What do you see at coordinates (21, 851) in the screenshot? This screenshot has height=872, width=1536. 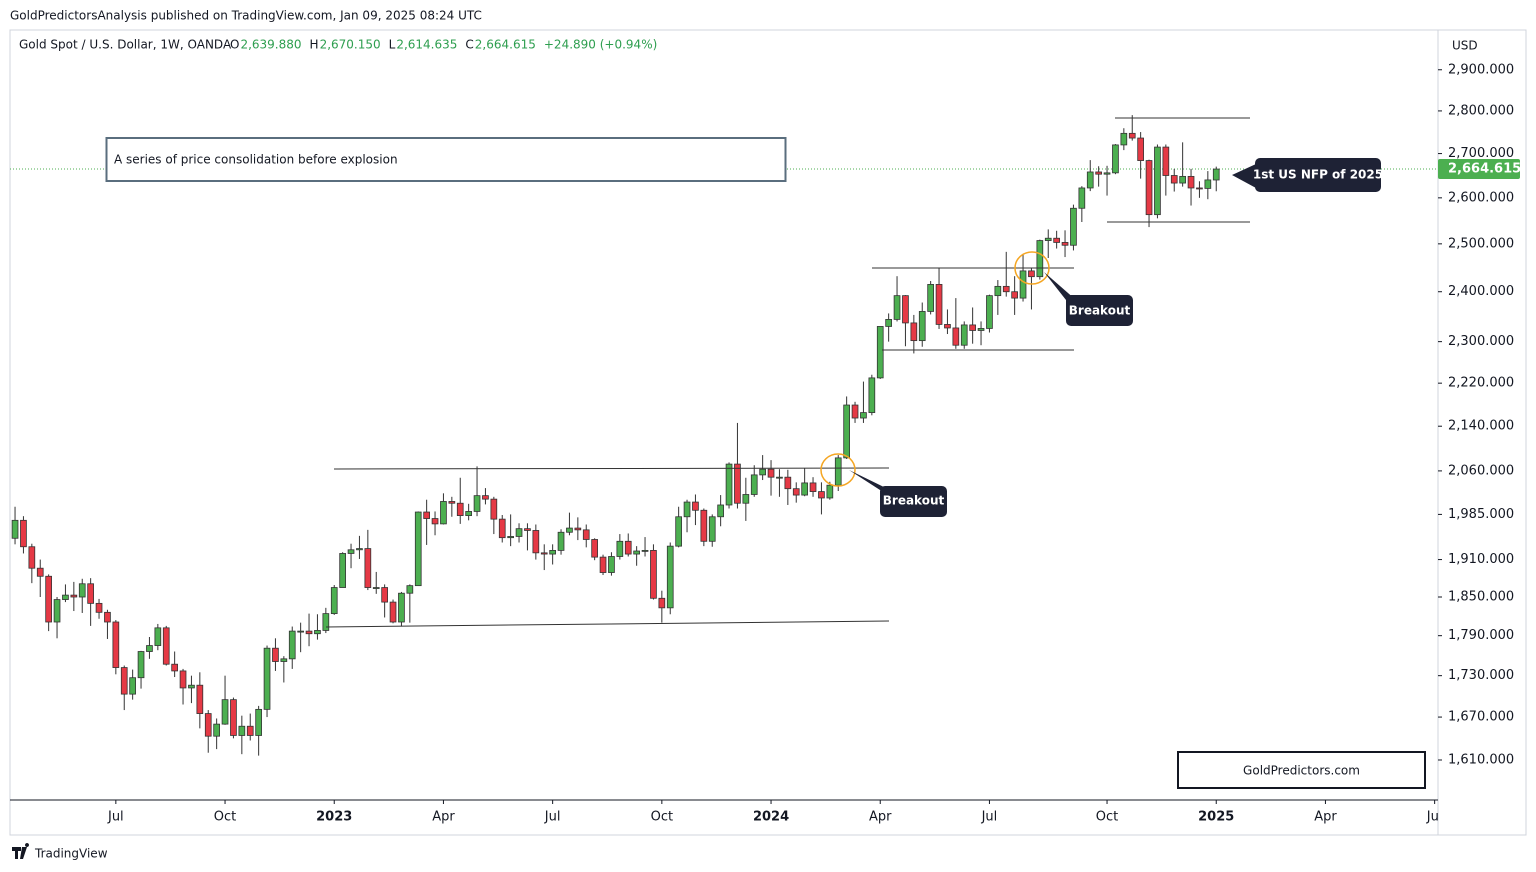 I see `tradingview-logo` at bounding box center [21, 851].